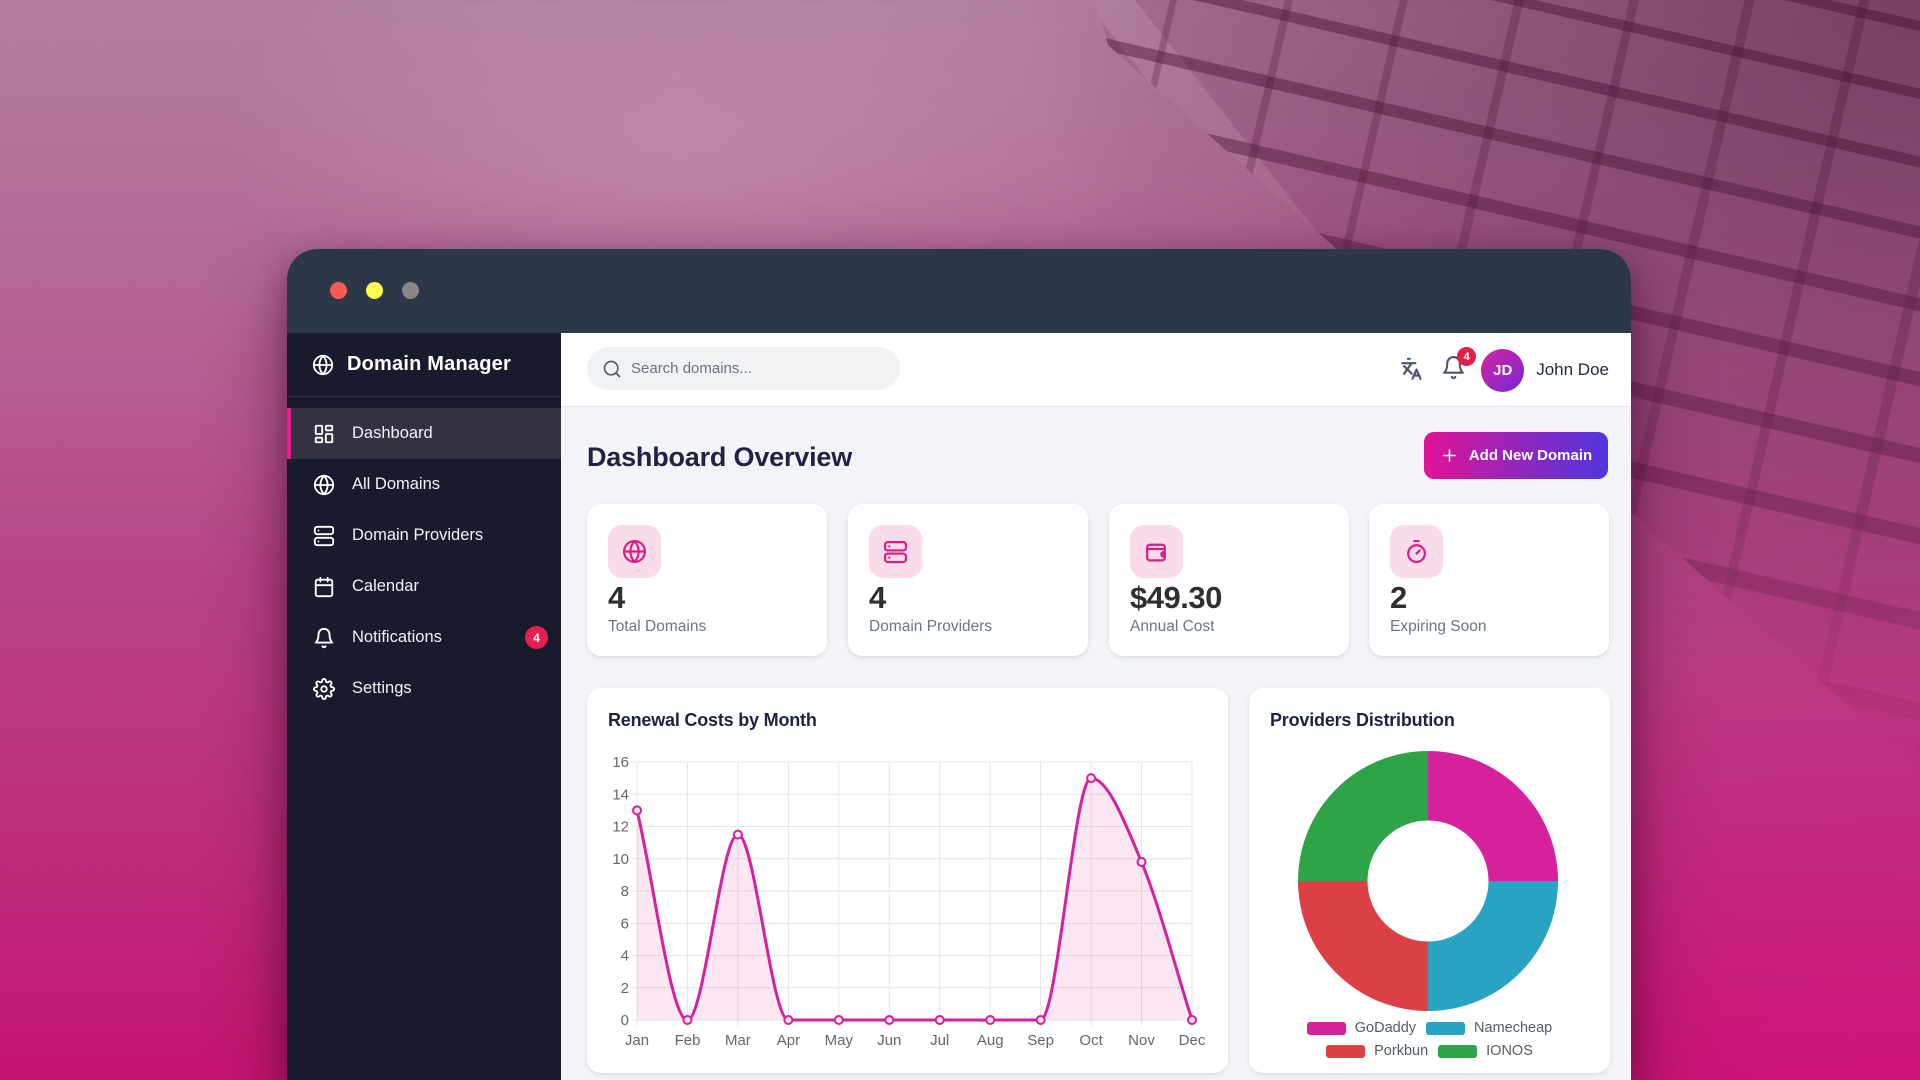  What do you see at coordinates (620, 827) in the screenshot?
I see `svg-text: 12` at bounding box center [620, 827].